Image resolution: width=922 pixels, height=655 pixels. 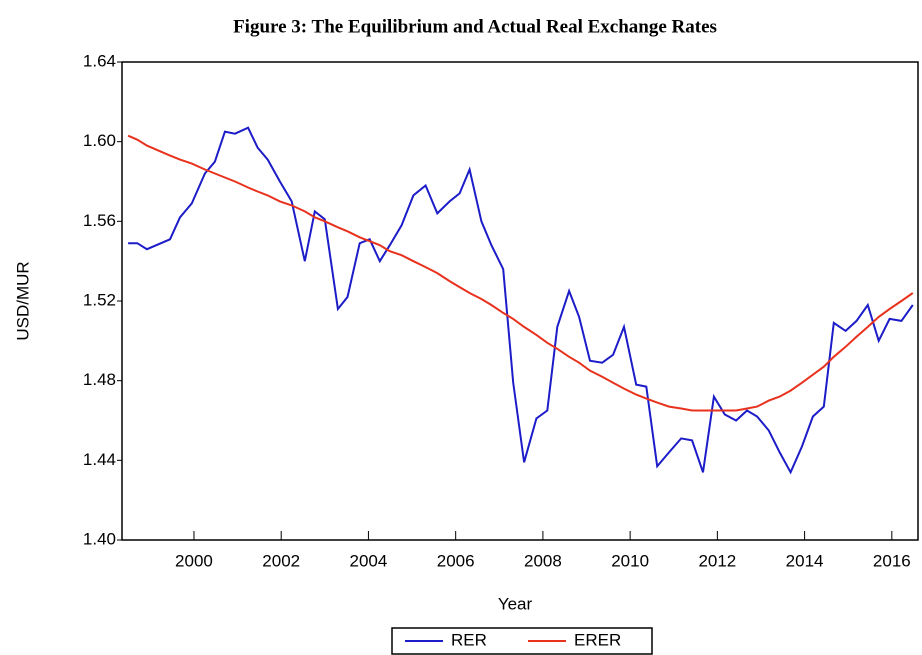 What do you see at coordinates (597, 639) in the screenshot?
I see `legend-label: ERER` at bounding box center [597, 639].